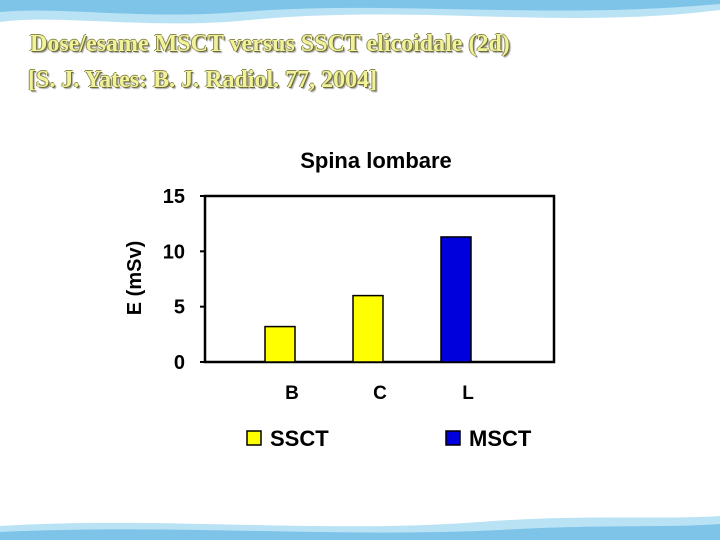  Describe the element at coordinates (254, 438) in the screenshot. I see `legend-swatch-ssct` at that location.